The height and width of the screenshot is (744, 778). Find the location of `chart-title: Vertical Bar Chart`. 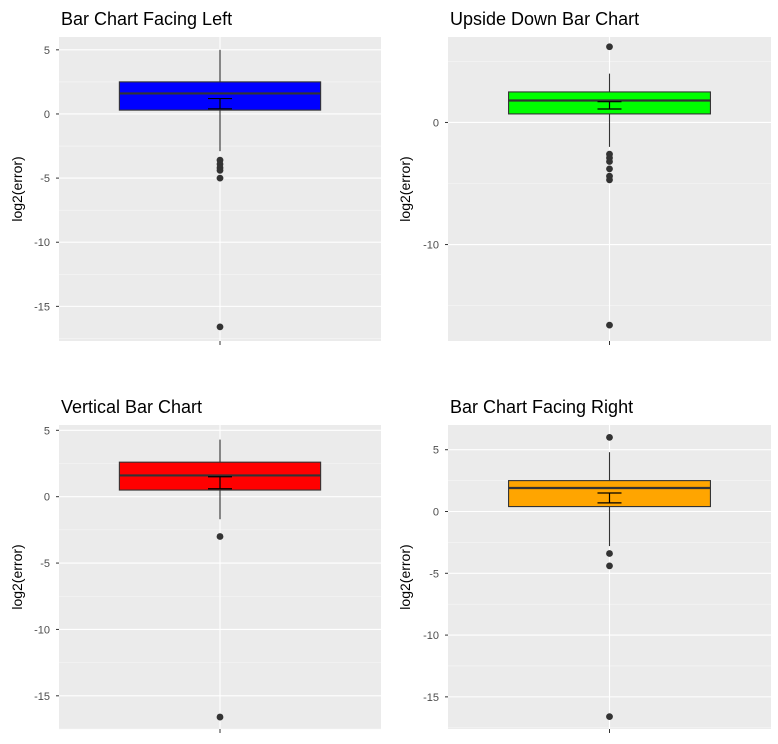

chart-title: Vertical Bar Chart is located at coordinates (131, 407).